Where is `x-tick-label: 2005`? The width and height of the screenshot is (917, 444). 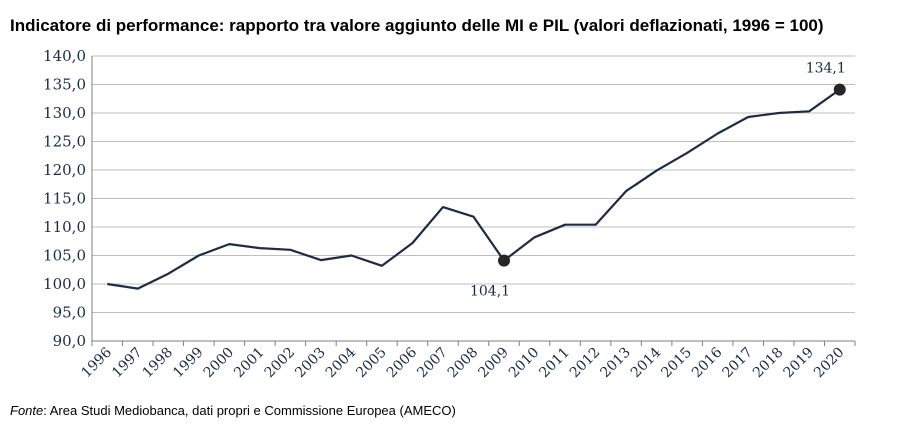 x-tick-label: 2005 is located at coordinates (371, 363).